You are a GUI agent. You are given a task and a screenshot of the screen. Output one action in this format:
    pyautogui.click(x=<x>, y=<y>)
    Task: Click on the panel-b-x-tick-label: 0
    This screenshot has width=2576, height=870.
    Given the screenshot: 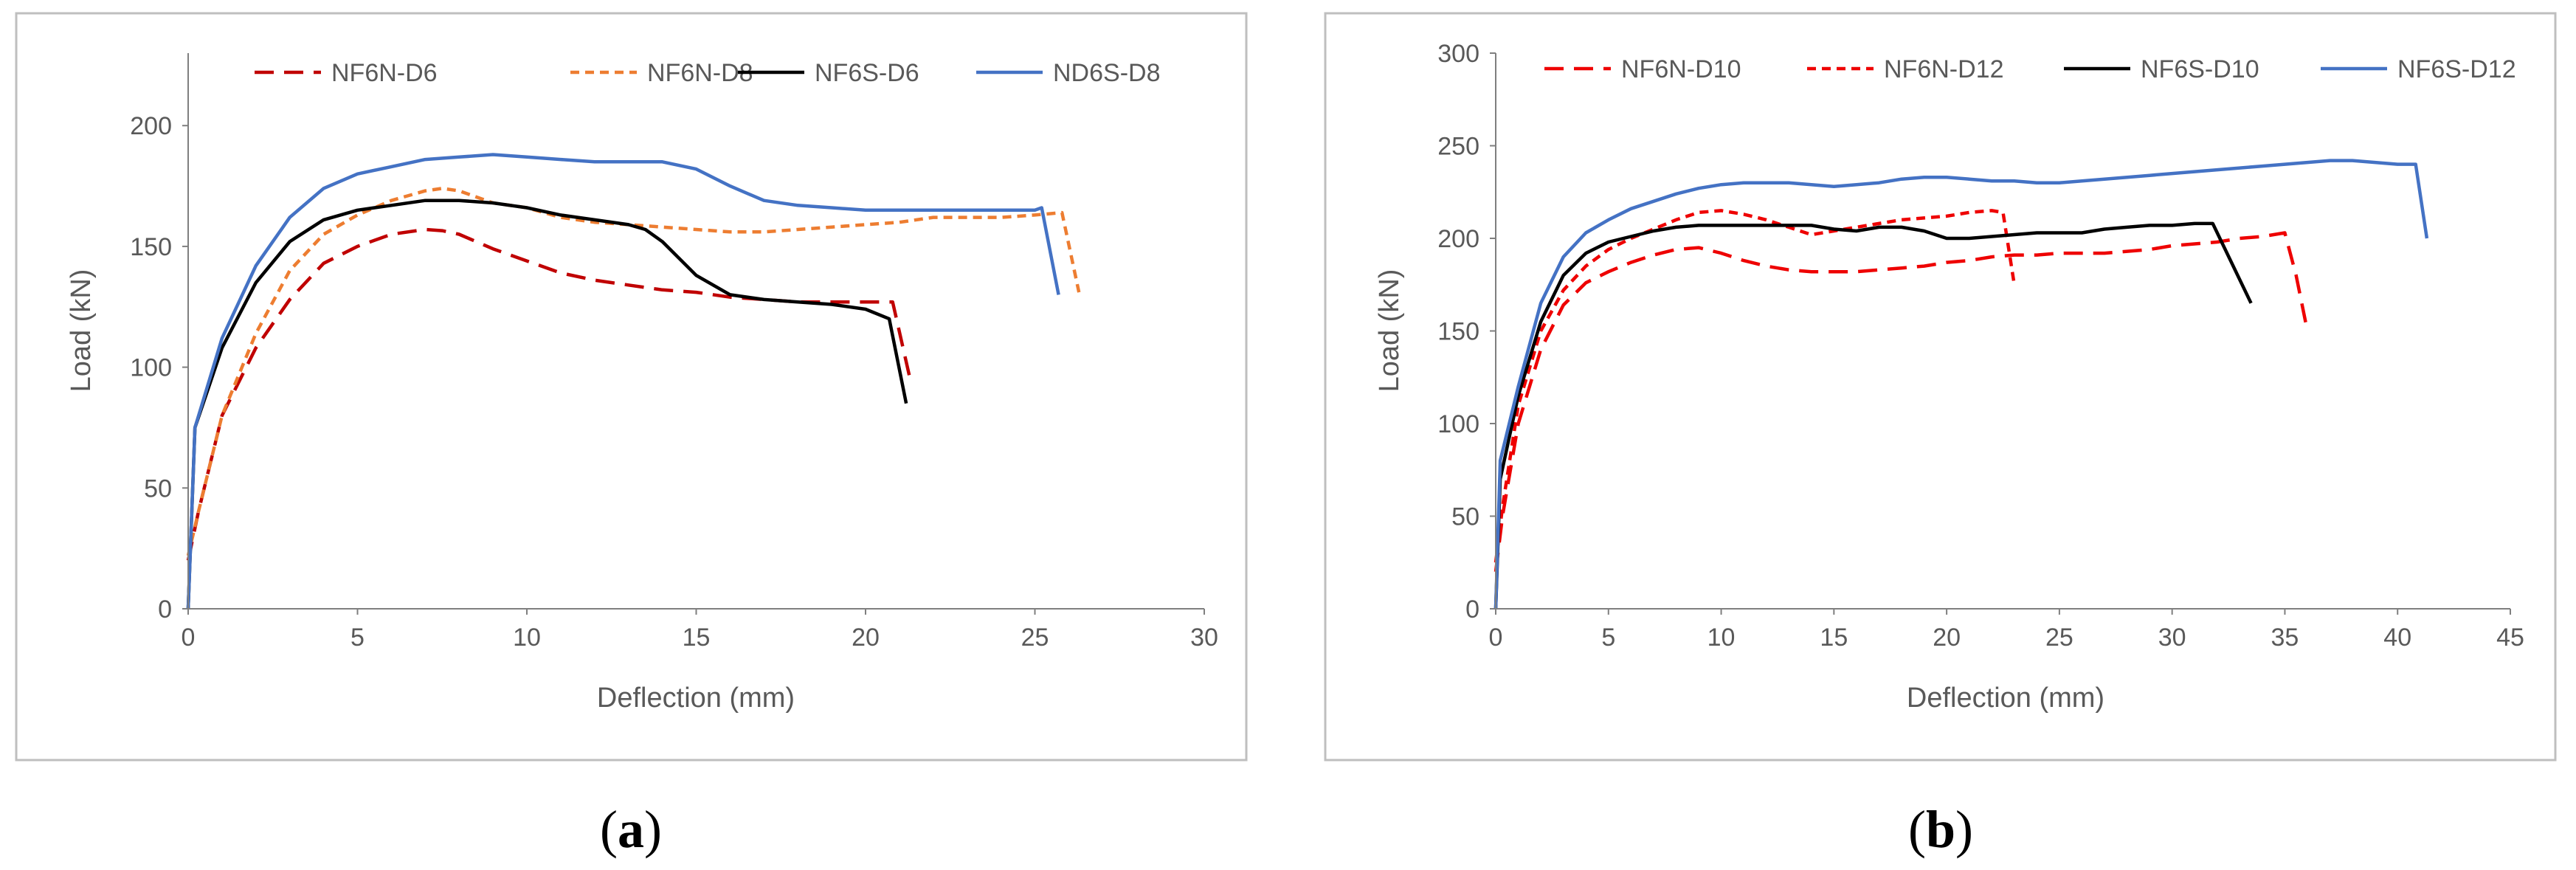 What is the action you would take?
    pyautogui.click(x=1496, y=638)
    